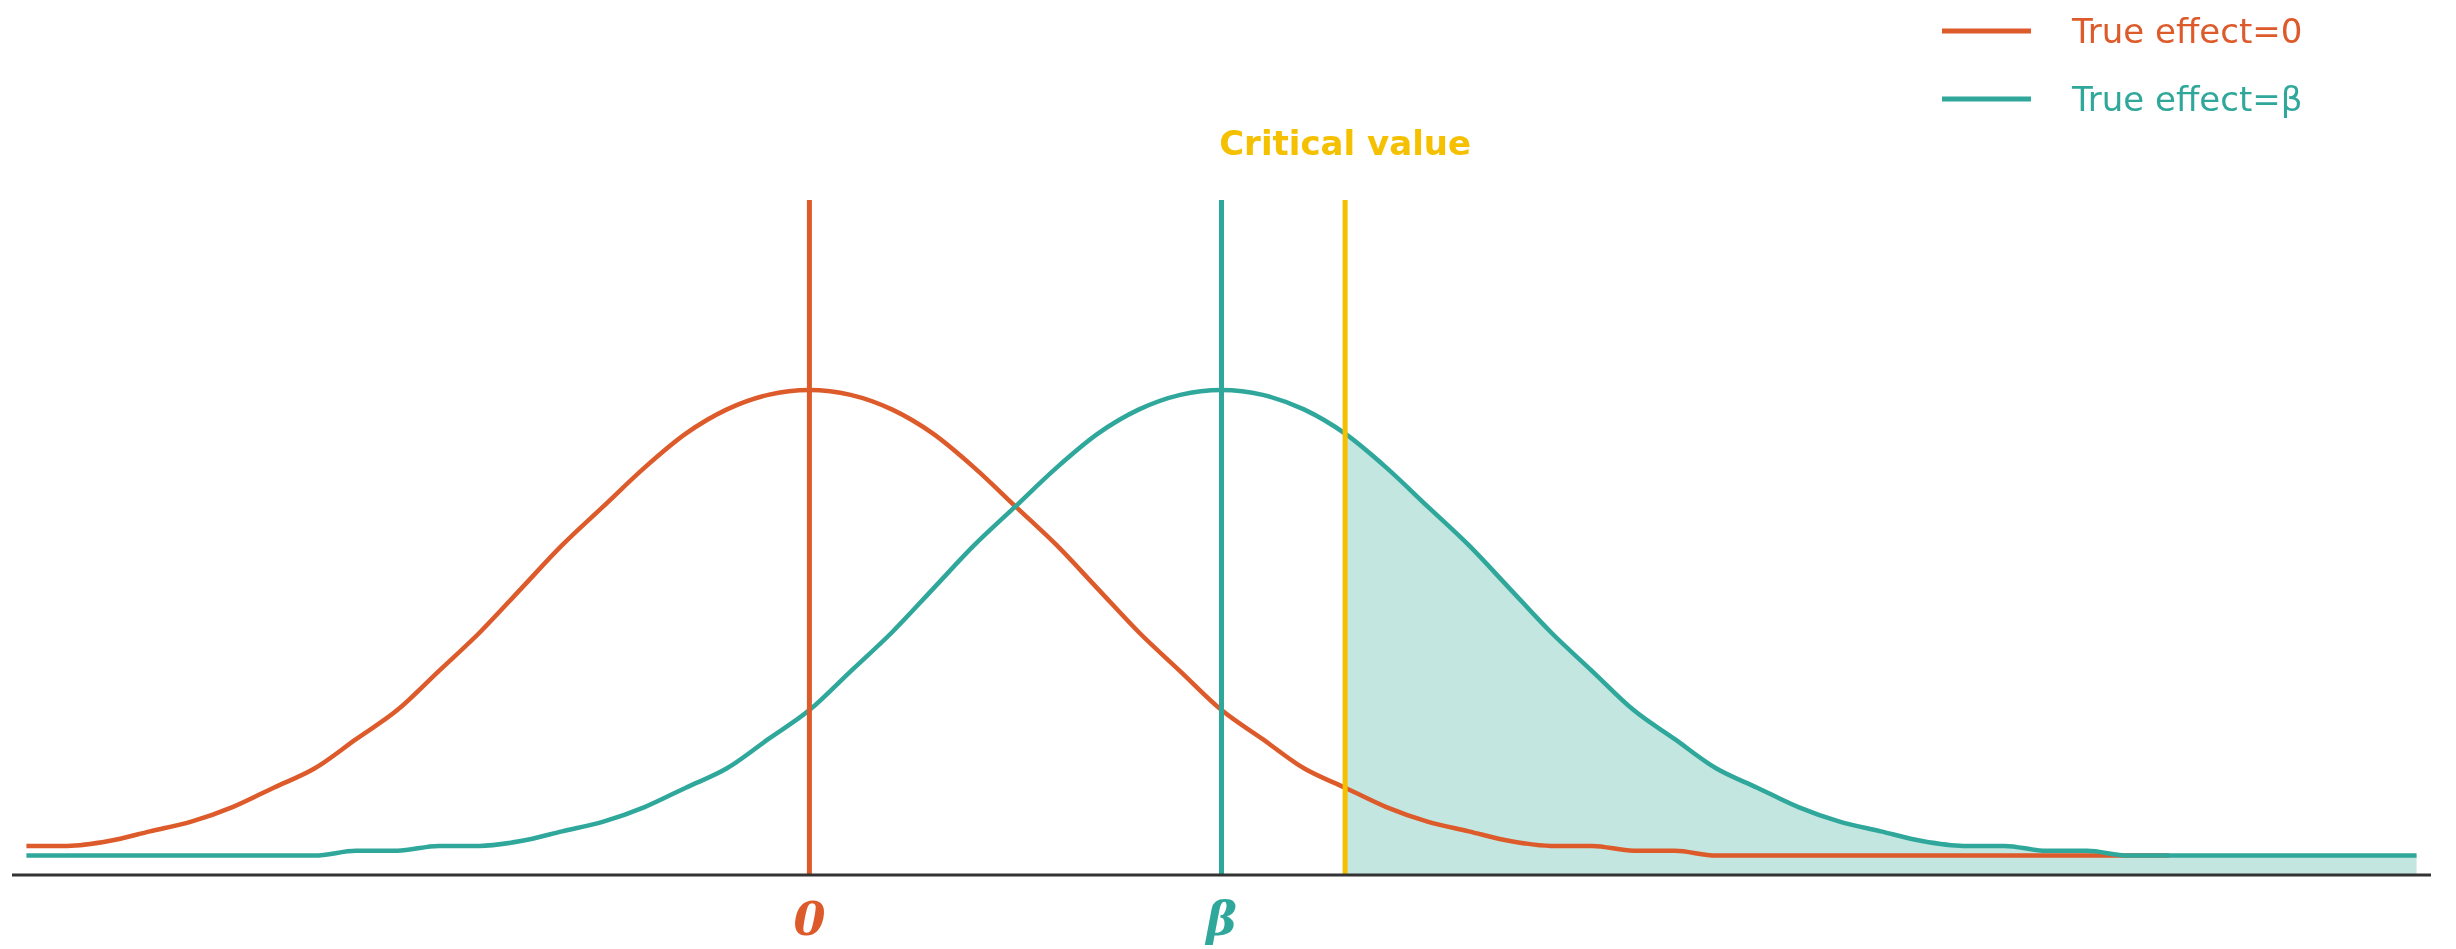 This screenshot has width=2456, height=949. Describe the element at coordinates (2187, 31) in the screenshot. I see `legend-label: True effect=0` at that location.